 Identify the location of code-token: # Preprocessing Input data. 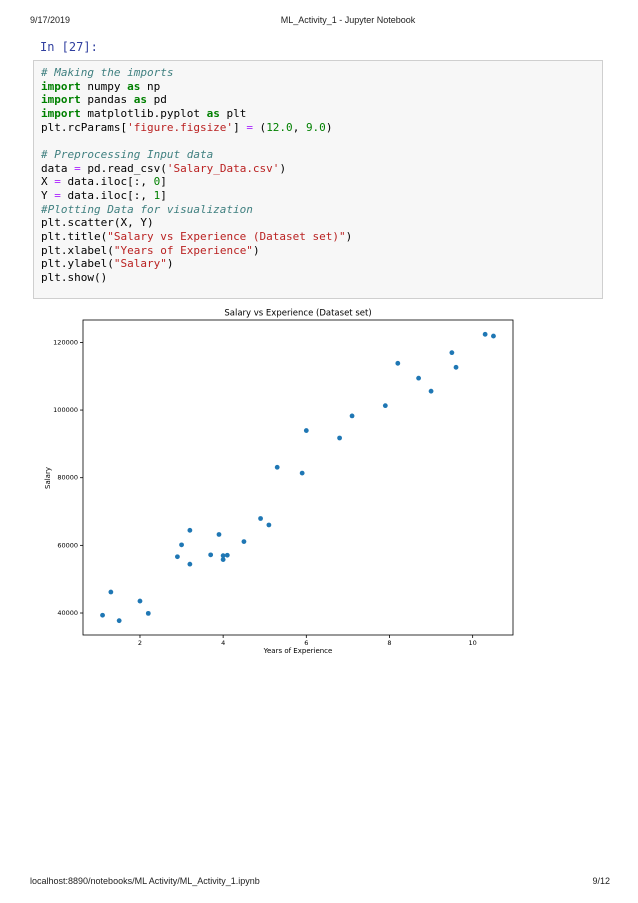
(127, 154).